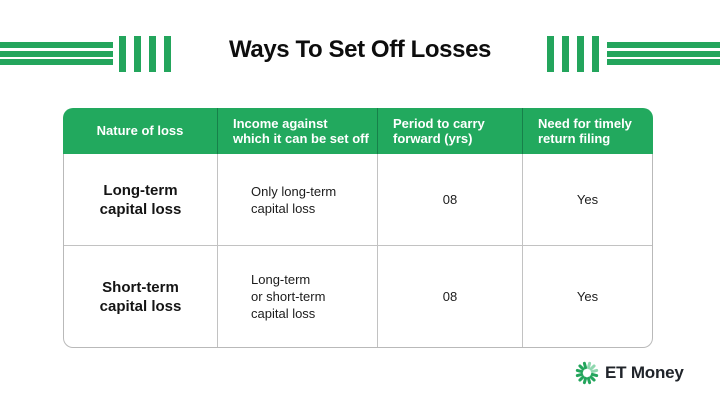 Image resolution: width=720 pixels, height=404 pixels. What do you see at coordinates (450, 131) in the screenshot?
I see `column-header-period-to-carry-forward: Period to carry forward (yrs)` at bounding box center [450, 131].